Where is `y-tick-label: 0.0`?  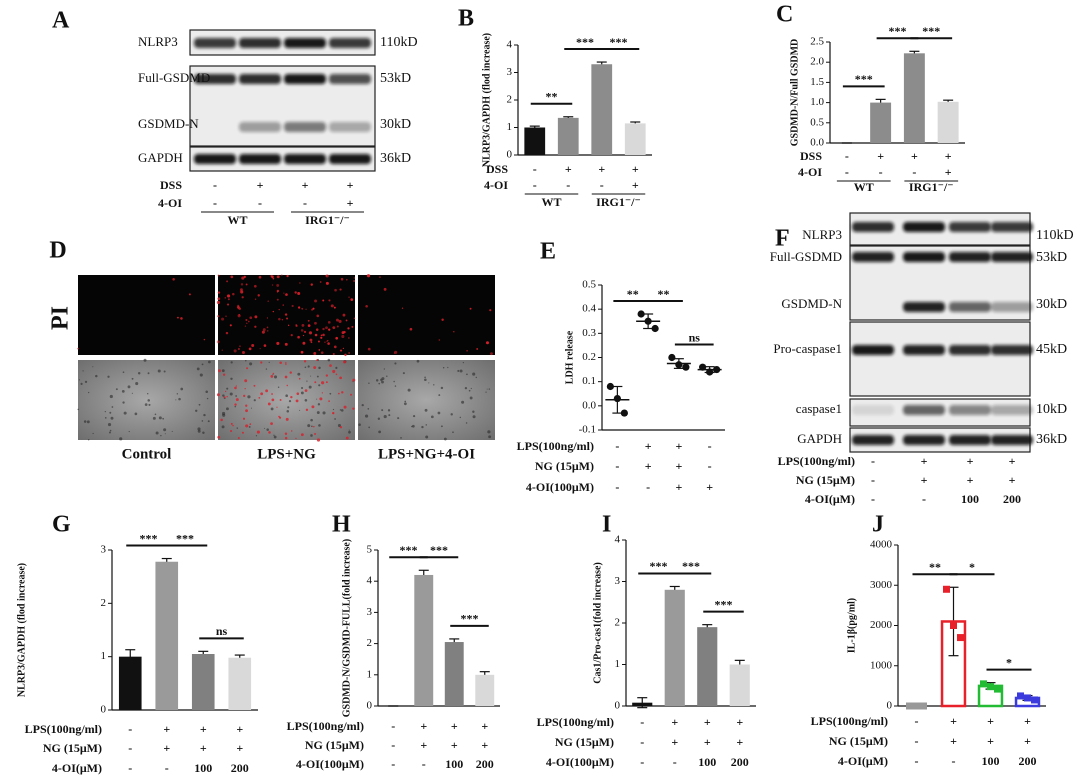
y-tick-label: 0.0 is located at coordinates (817, 143).